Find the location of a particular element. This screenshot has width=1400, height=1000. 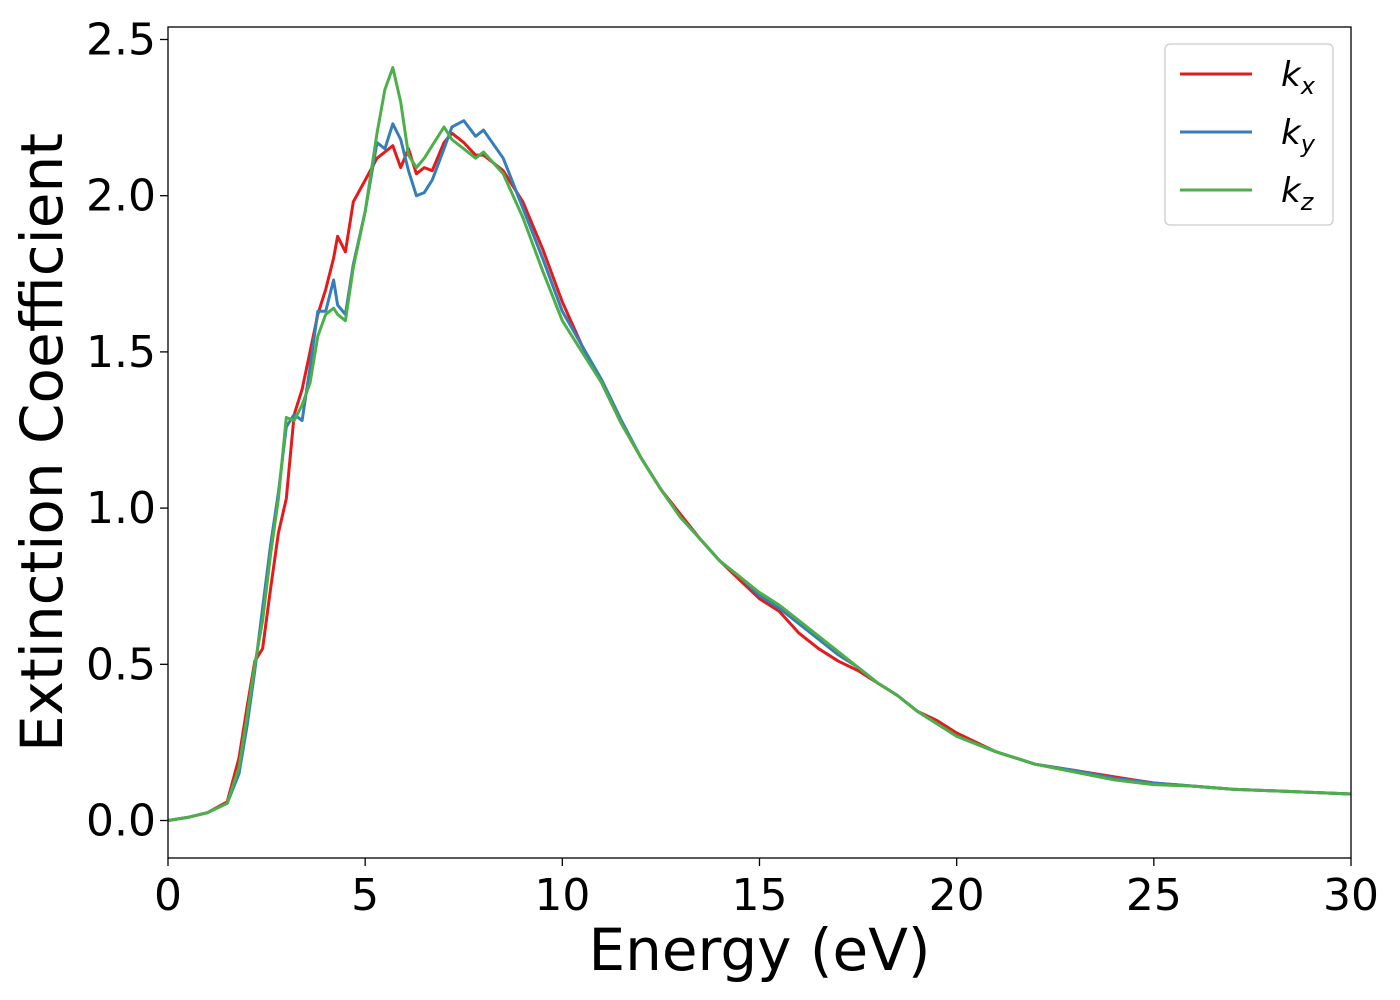

y-tick-label: 1.5 is located at coordinates (121, 352).